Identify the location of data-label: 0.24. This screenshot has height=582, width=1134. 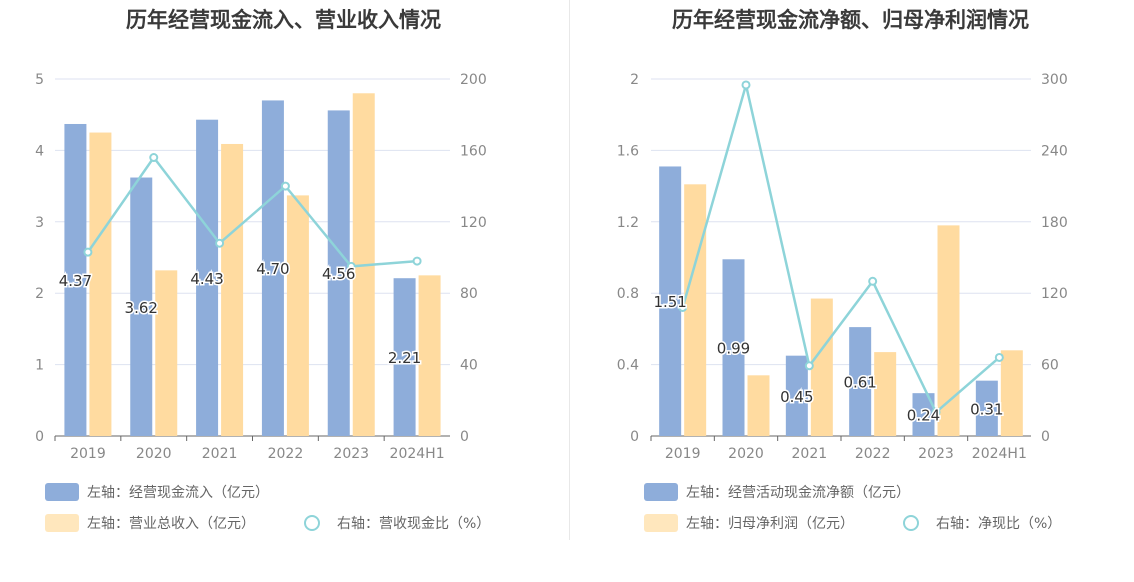
(923, 416).